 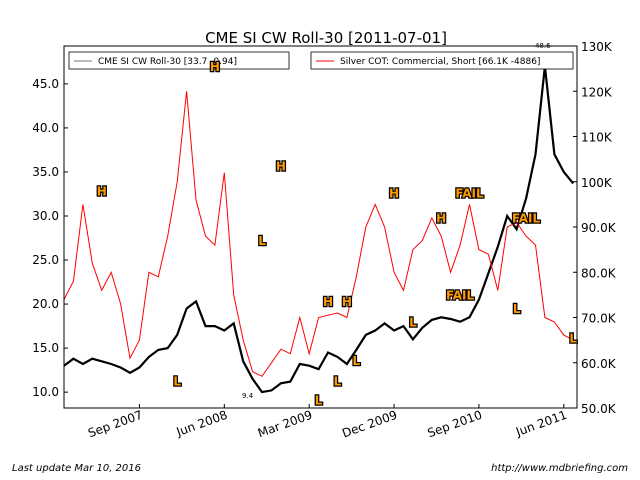 I want to click on y-left-tick-label: 25.0, so click(x=45, y=260).